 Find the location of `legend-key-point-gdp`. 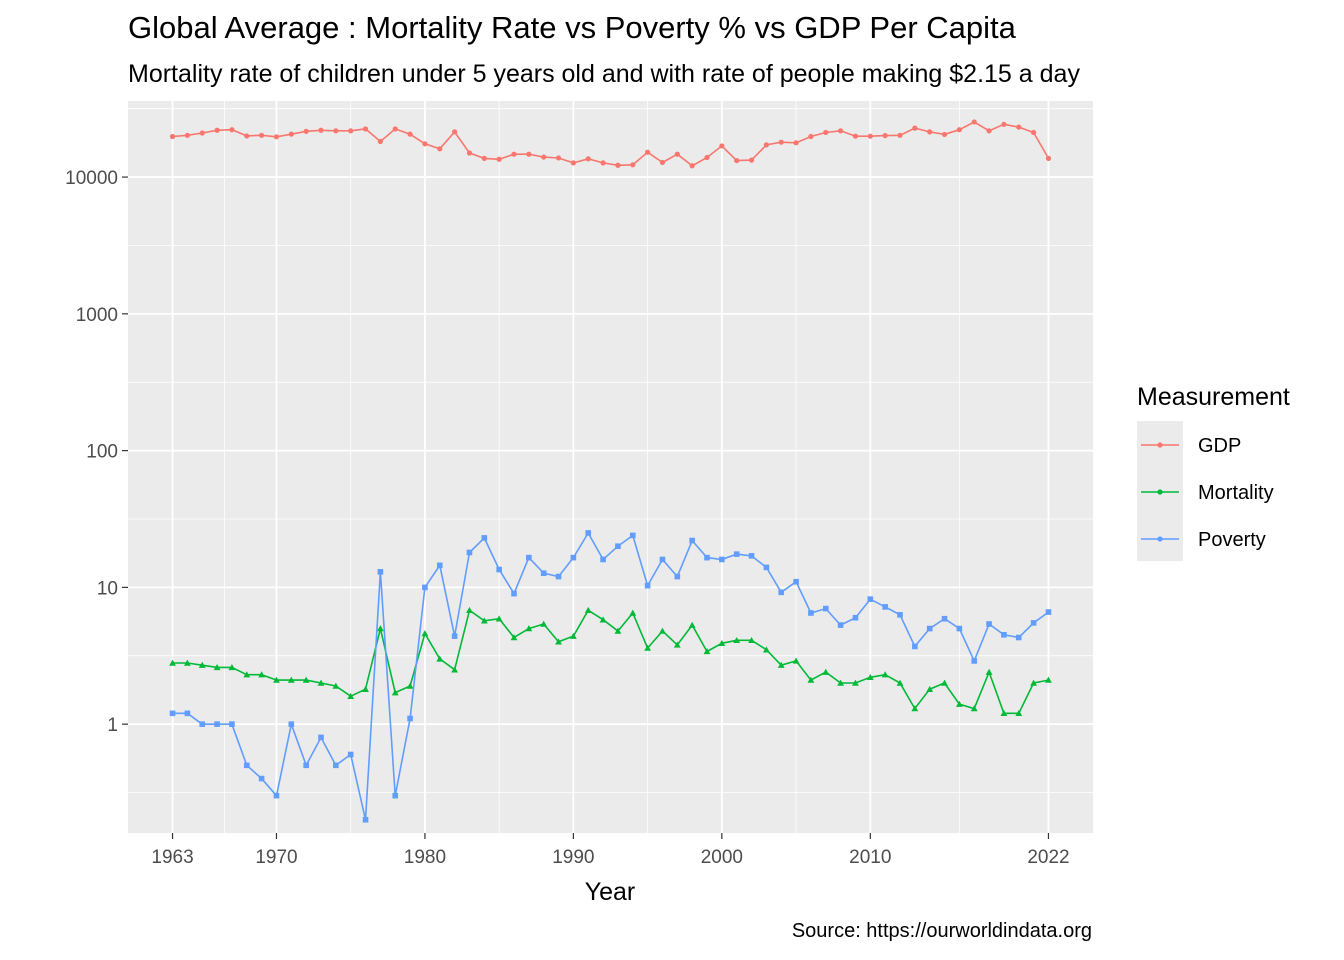

legend-key-point-gdp is located at coordinates (1160, 445).